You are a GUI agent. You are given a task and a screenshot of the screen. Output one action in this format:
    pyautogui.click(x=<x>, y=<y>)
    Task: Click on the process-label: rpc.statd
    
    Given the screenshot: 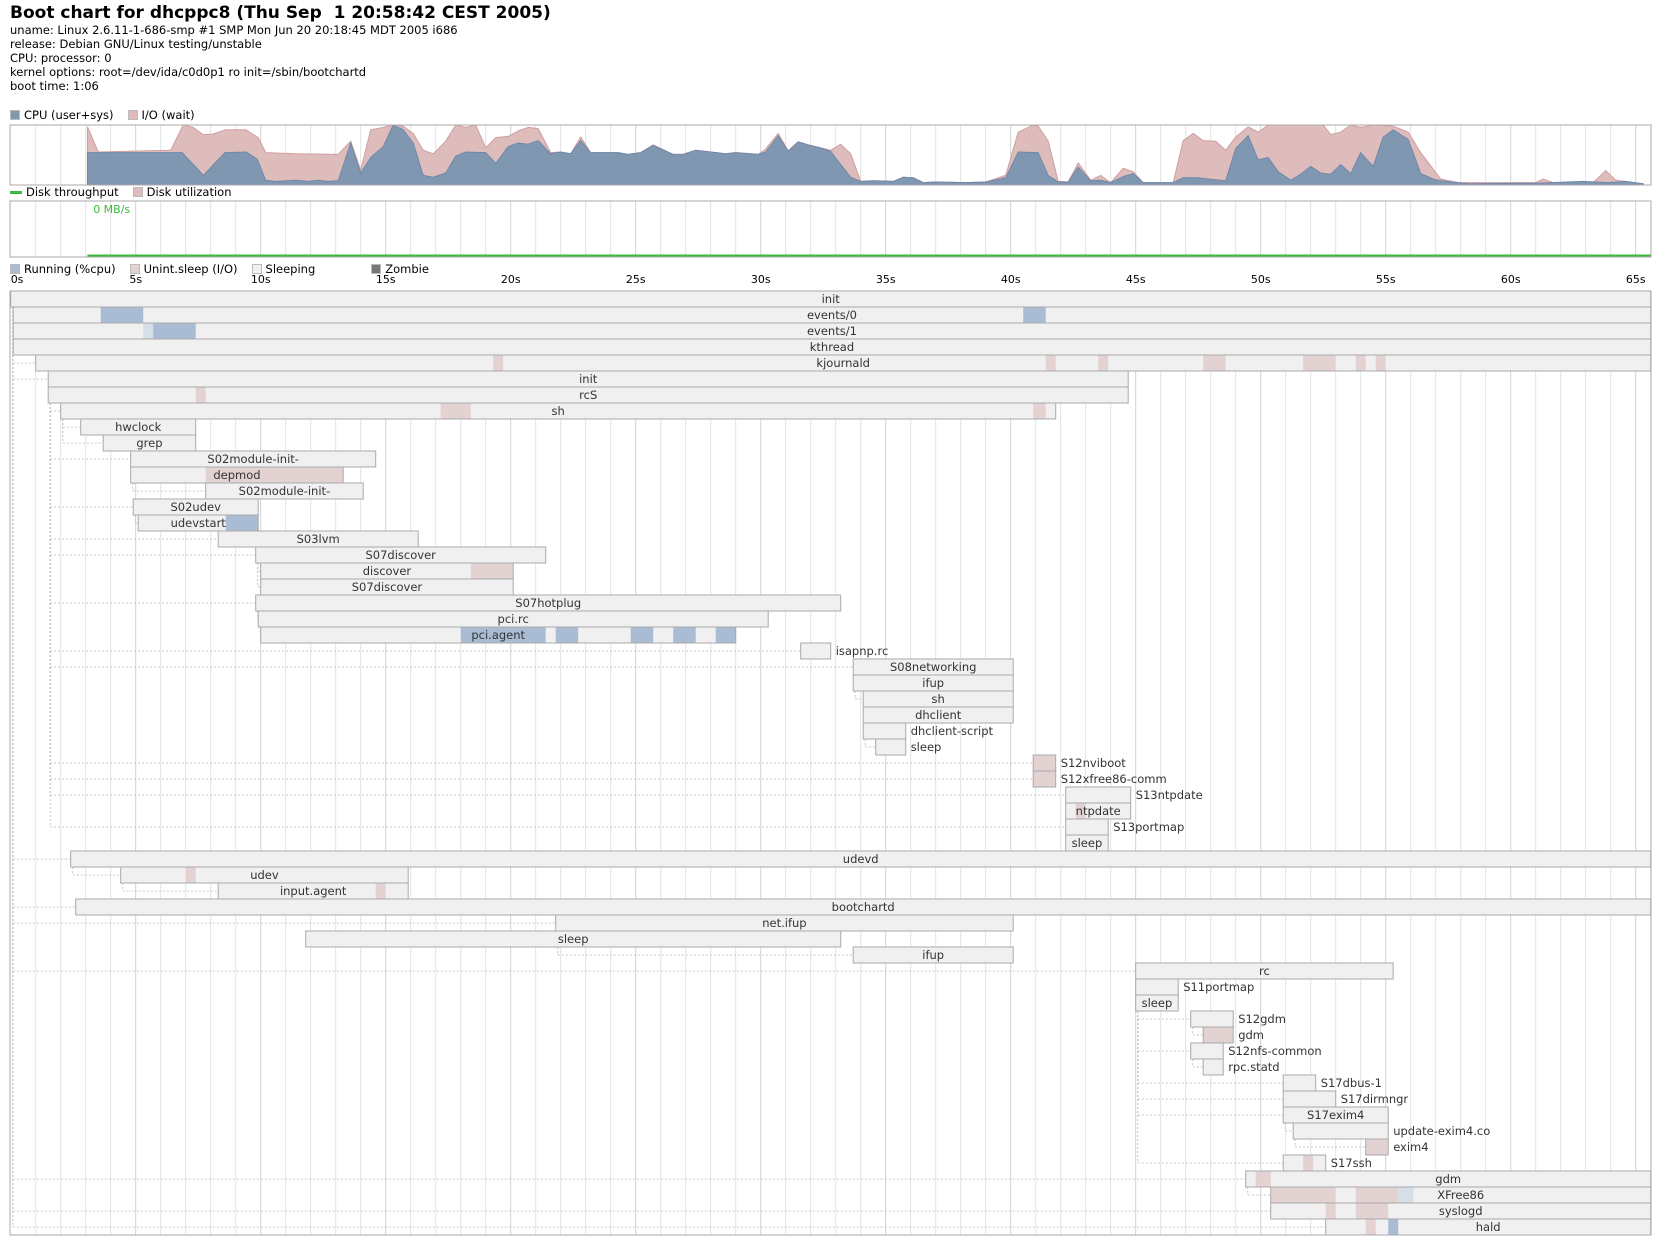 What is the action you would take?
    pyautogui.click(x=1253, y=1067)
    